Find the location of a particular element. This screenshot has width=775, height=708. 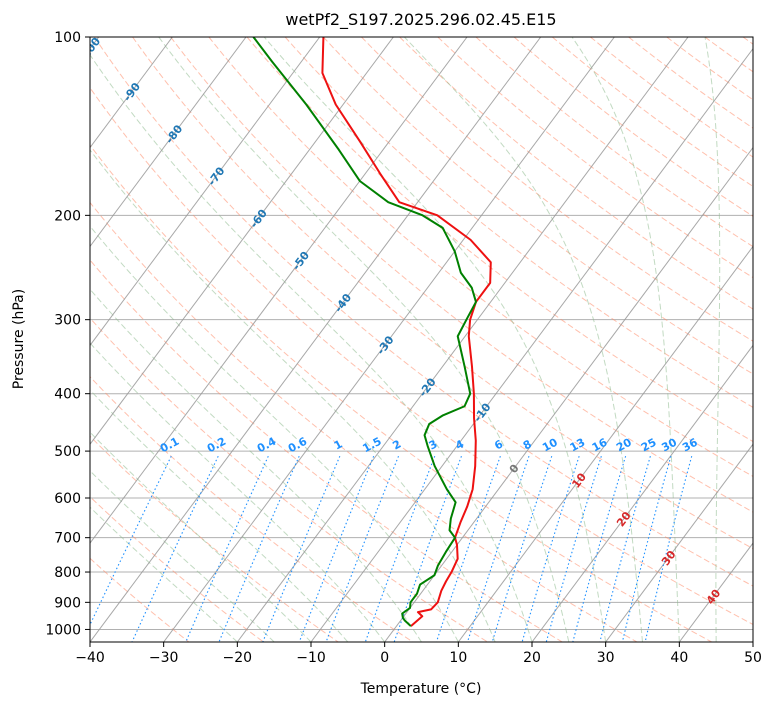

isotherm--80 is located at coordinates (168, 142).